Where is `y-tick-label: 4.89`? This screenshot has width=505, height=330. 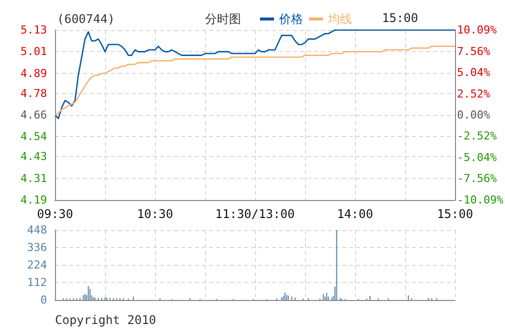 y-tick-label: 4.89 is located at coordinates (33, 73).